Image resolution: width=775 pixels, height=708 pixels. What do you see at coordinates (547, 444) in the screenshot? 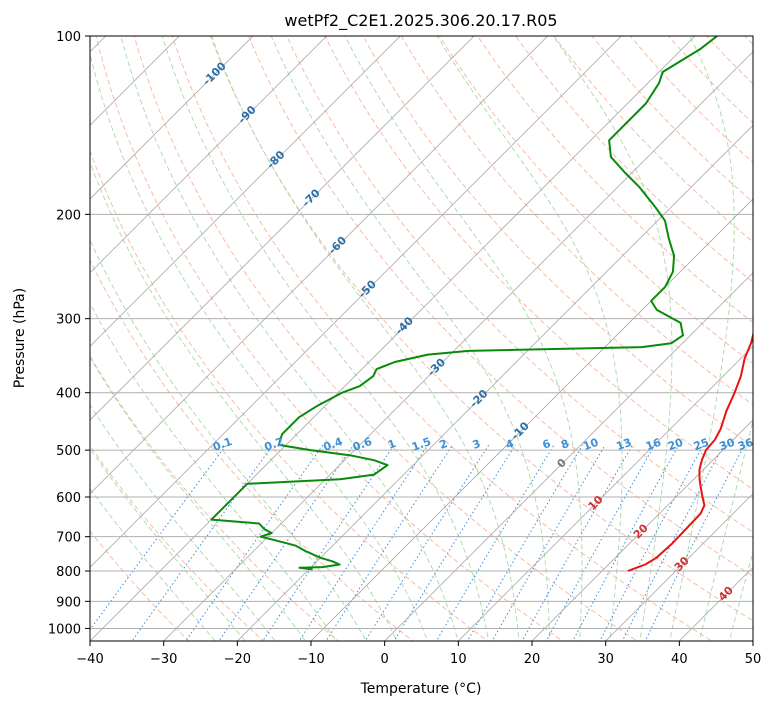
I see `mixing-ratio-label: 6` at bounding box center [547, 444].